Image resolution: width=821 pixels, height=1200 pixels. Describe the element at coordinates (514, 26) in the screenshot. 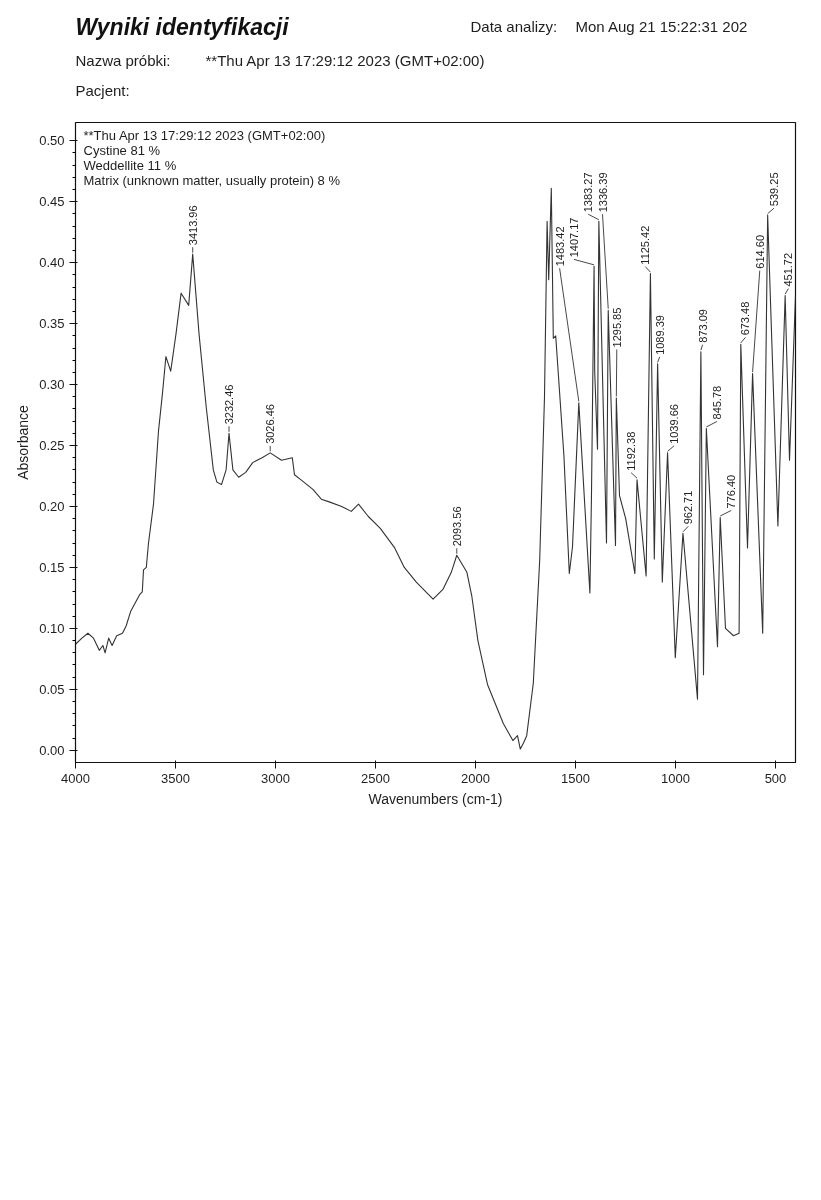

I see `text: Data analizy:` at that location.